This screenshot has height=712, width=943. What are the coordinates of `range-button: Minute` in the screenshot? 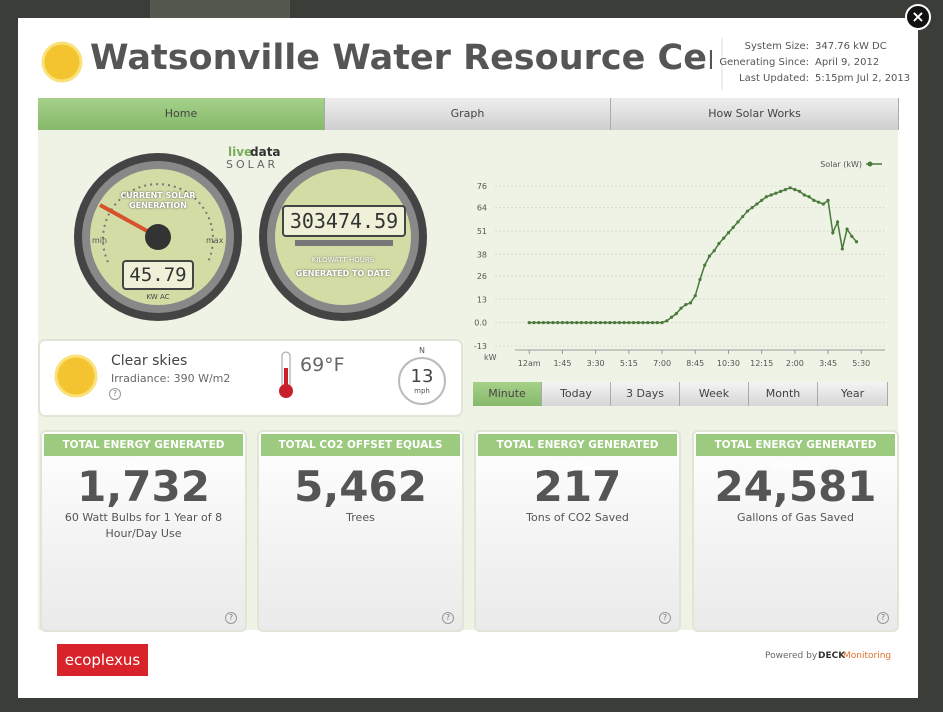 It's located at (507, 394).